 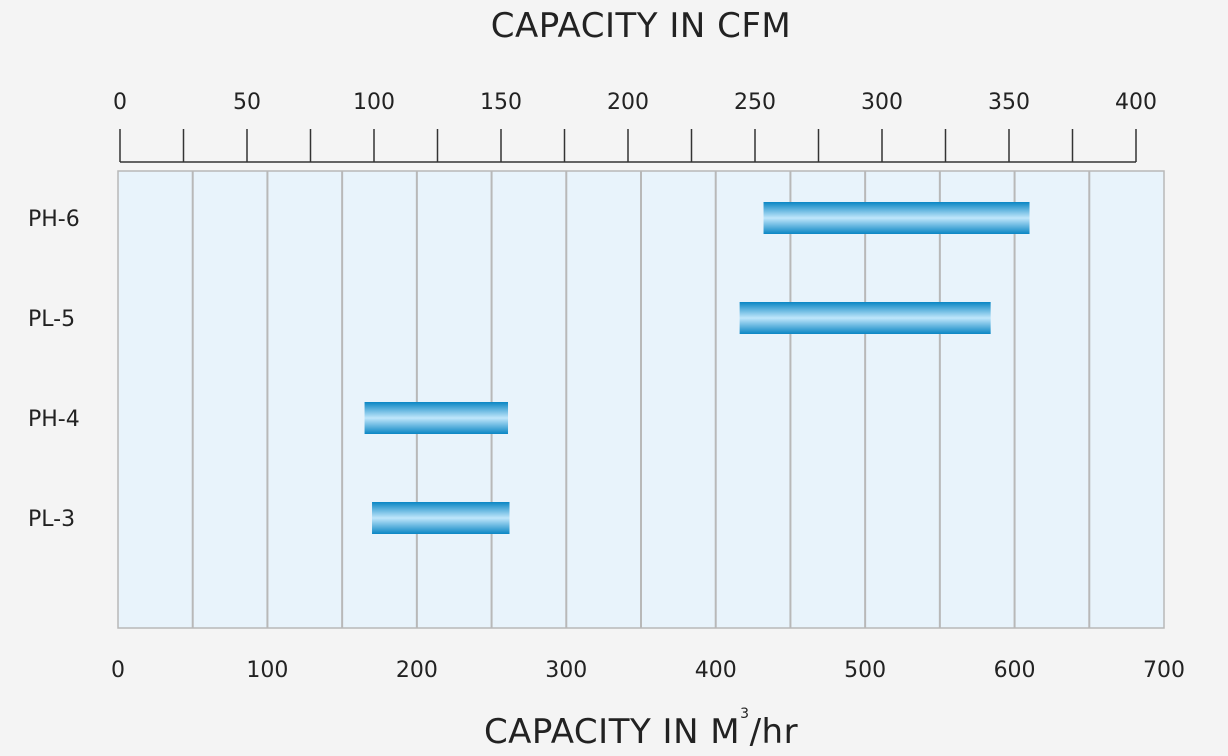 I want to click on bottom-title-superscript: 3, so click(x=745, y=714).